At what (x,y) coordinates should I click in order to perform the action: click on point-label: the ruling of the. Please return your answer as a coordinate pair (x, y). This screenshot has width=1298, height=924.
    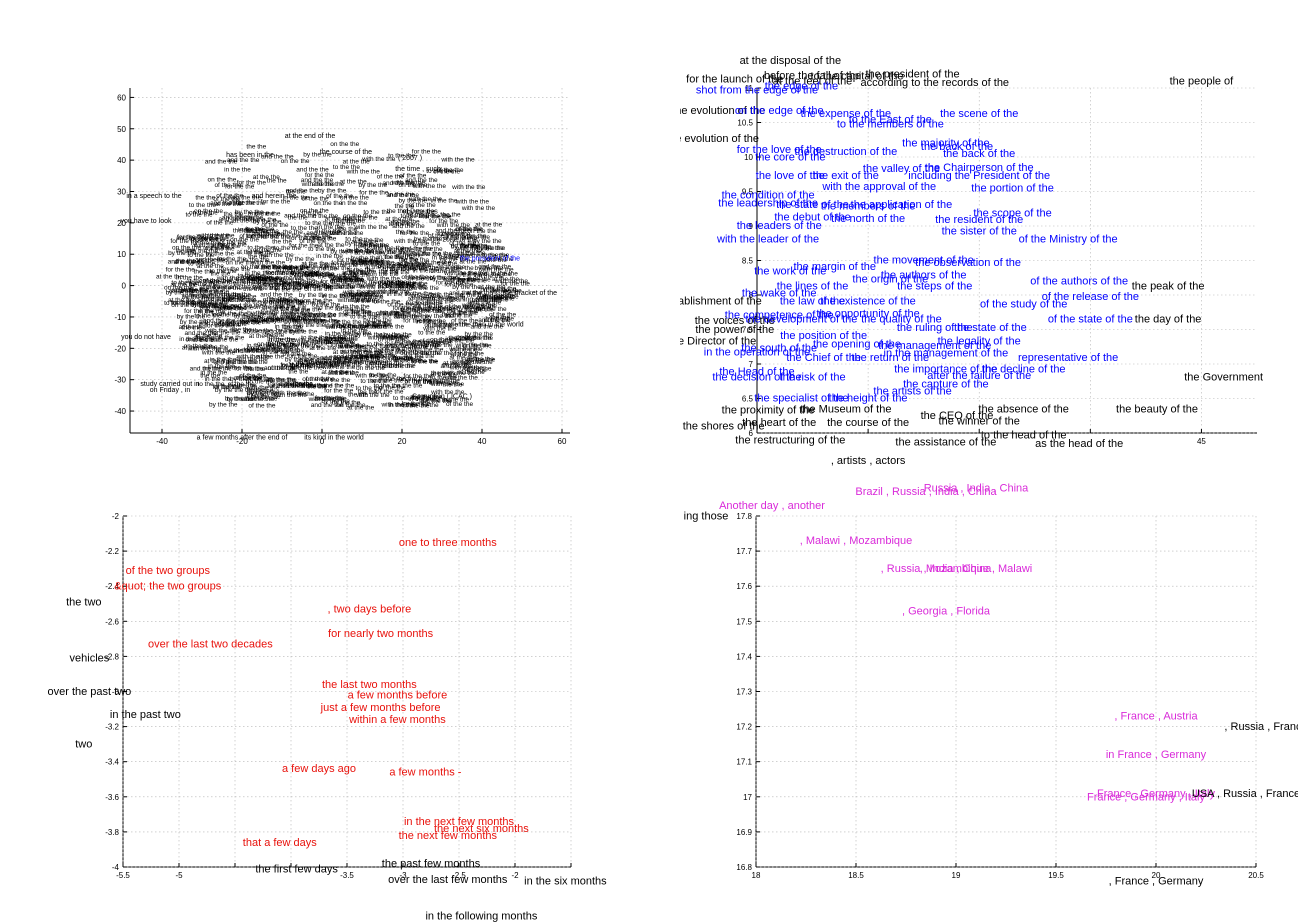
    Looking at the image, I should click on (935, 328).